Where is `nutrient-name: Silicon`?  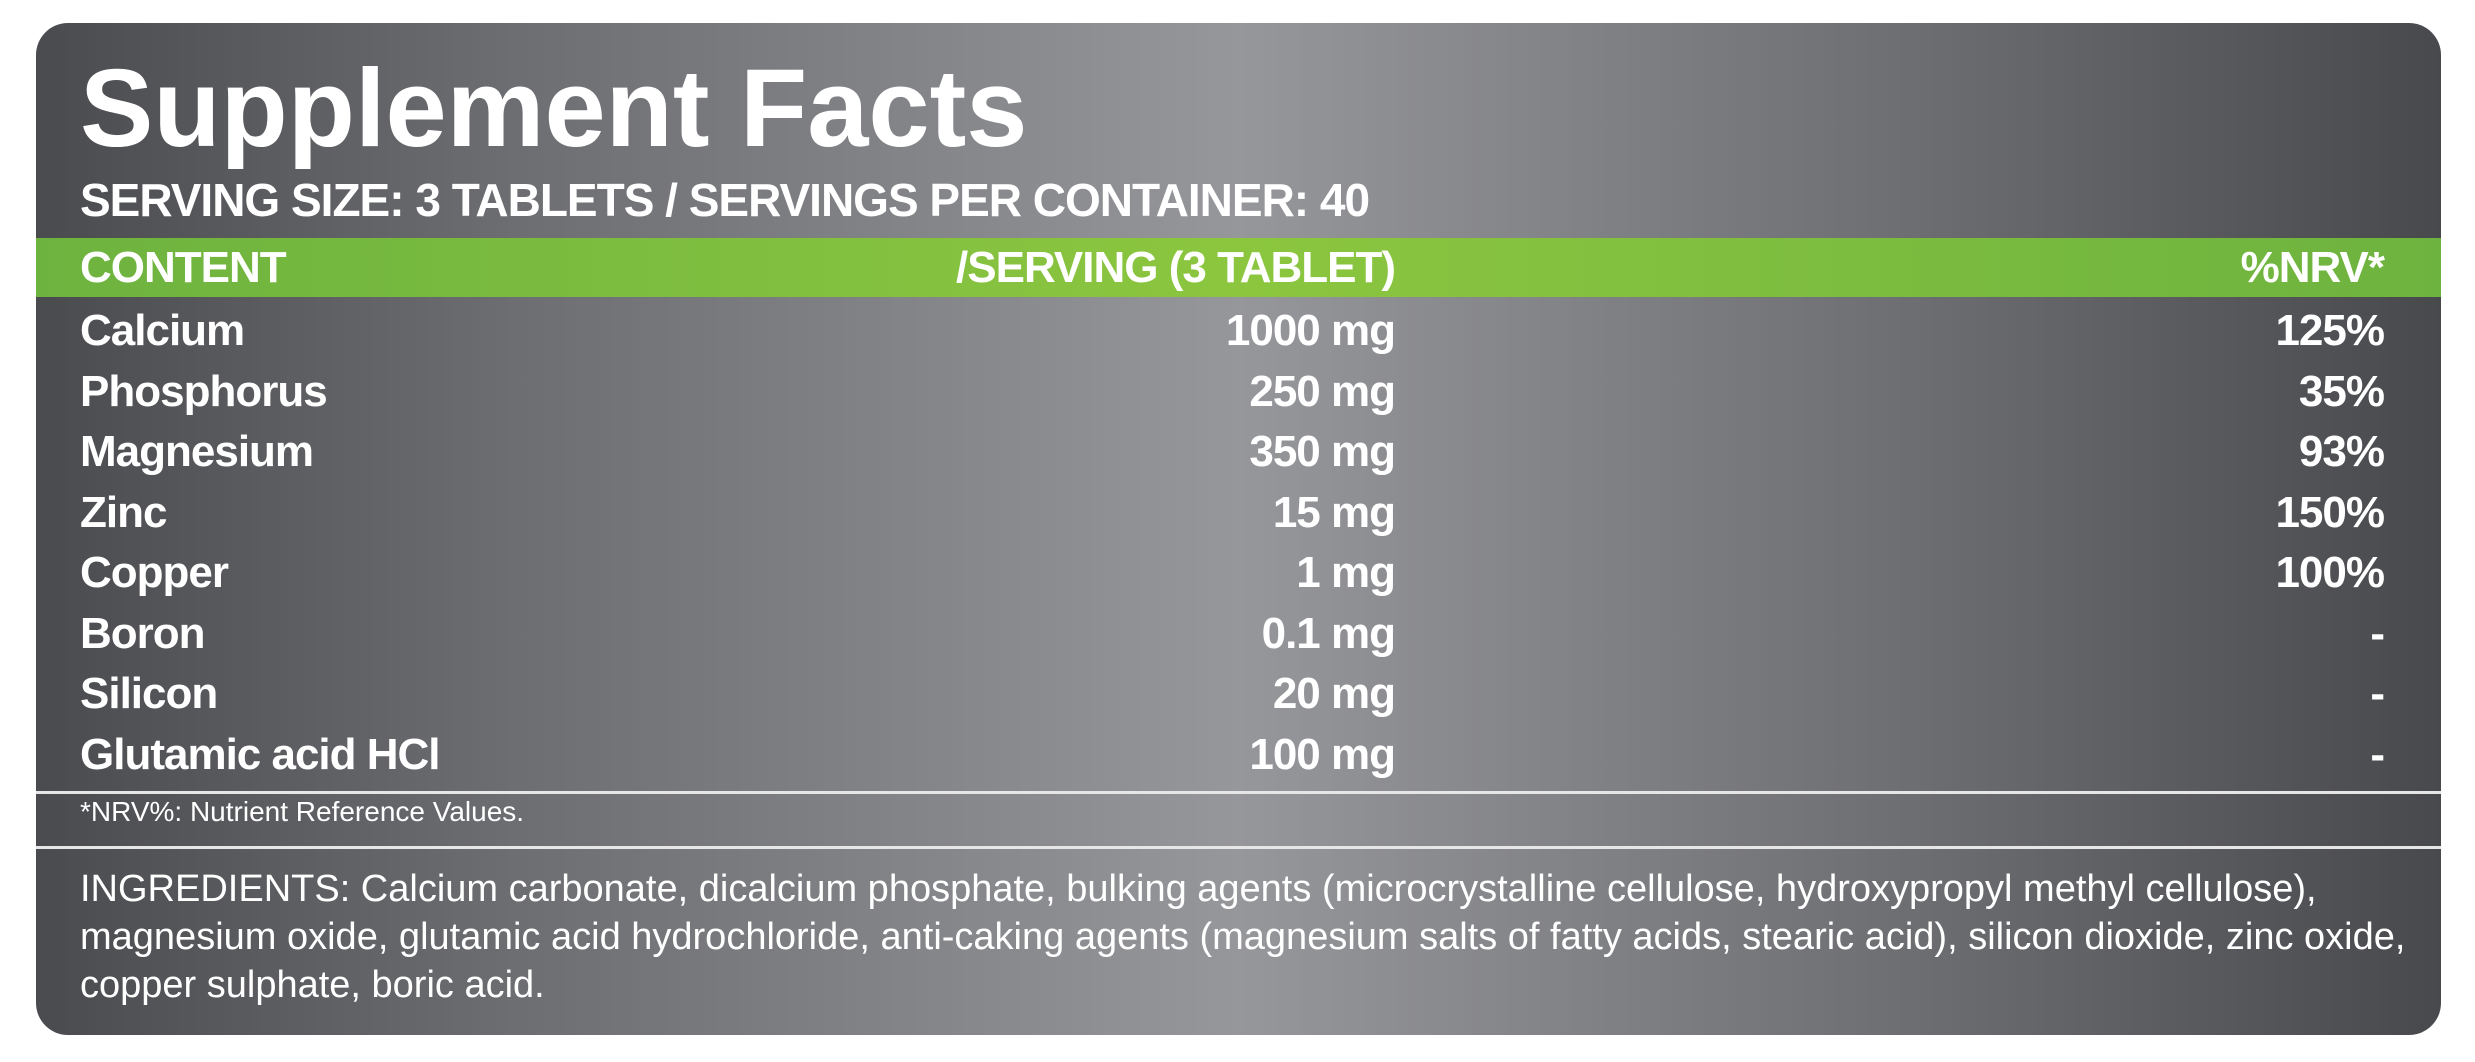
nutrient-name: Silicon is located at coordinates (149, 693).